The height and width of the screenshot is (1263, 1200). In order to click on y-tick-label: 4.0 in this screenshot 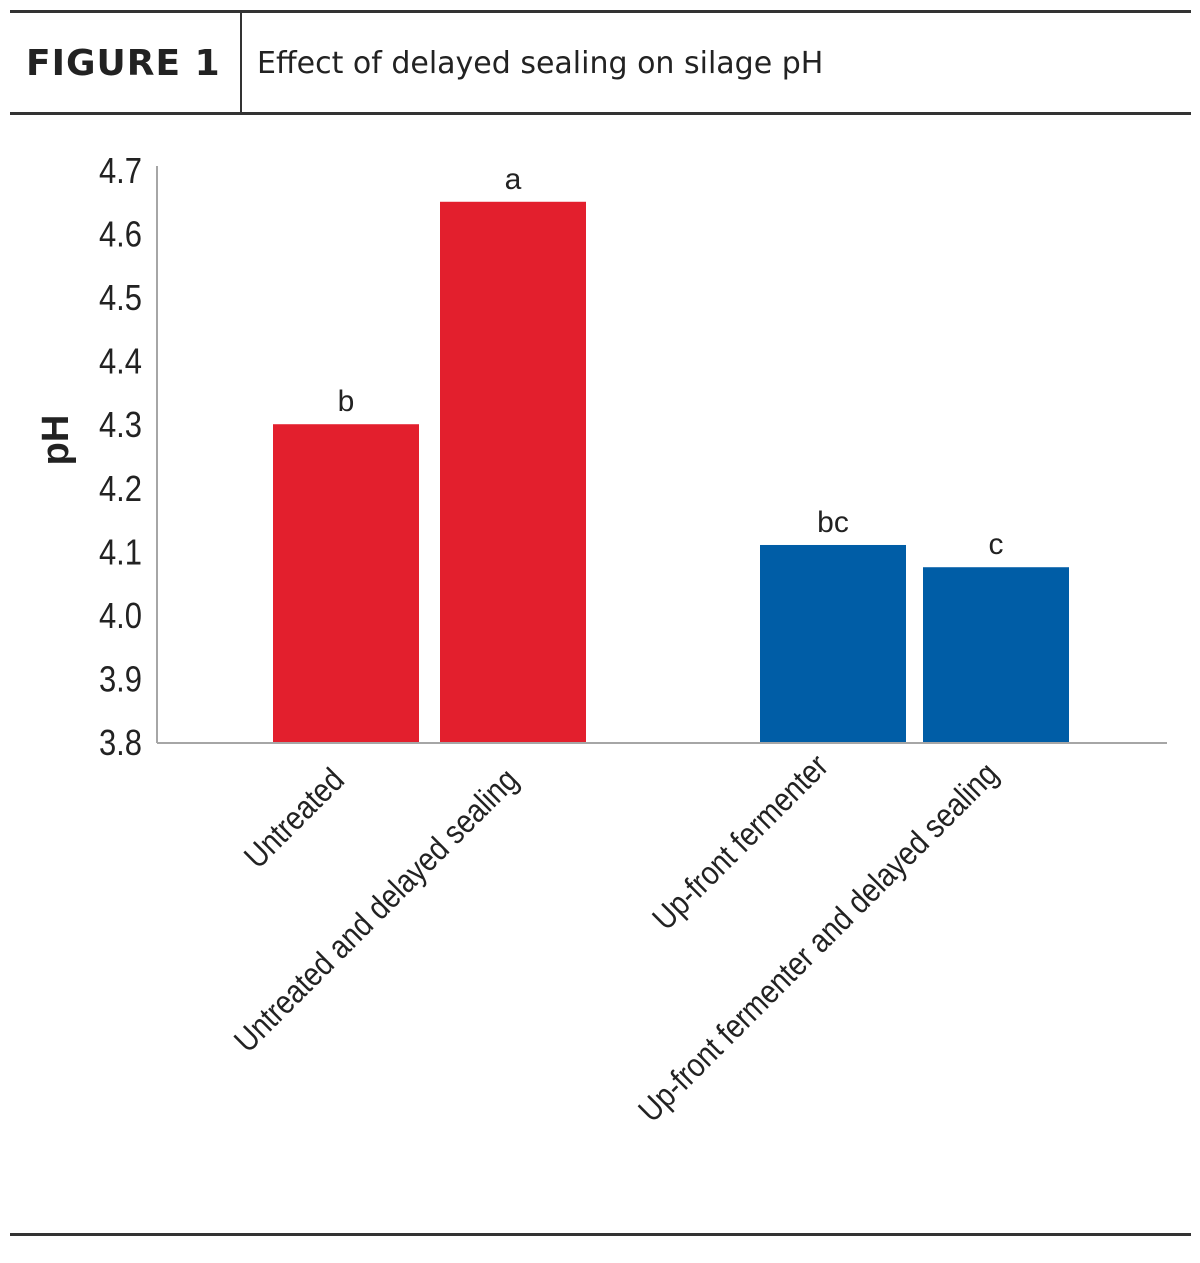, I will do `click(120, 617)`.